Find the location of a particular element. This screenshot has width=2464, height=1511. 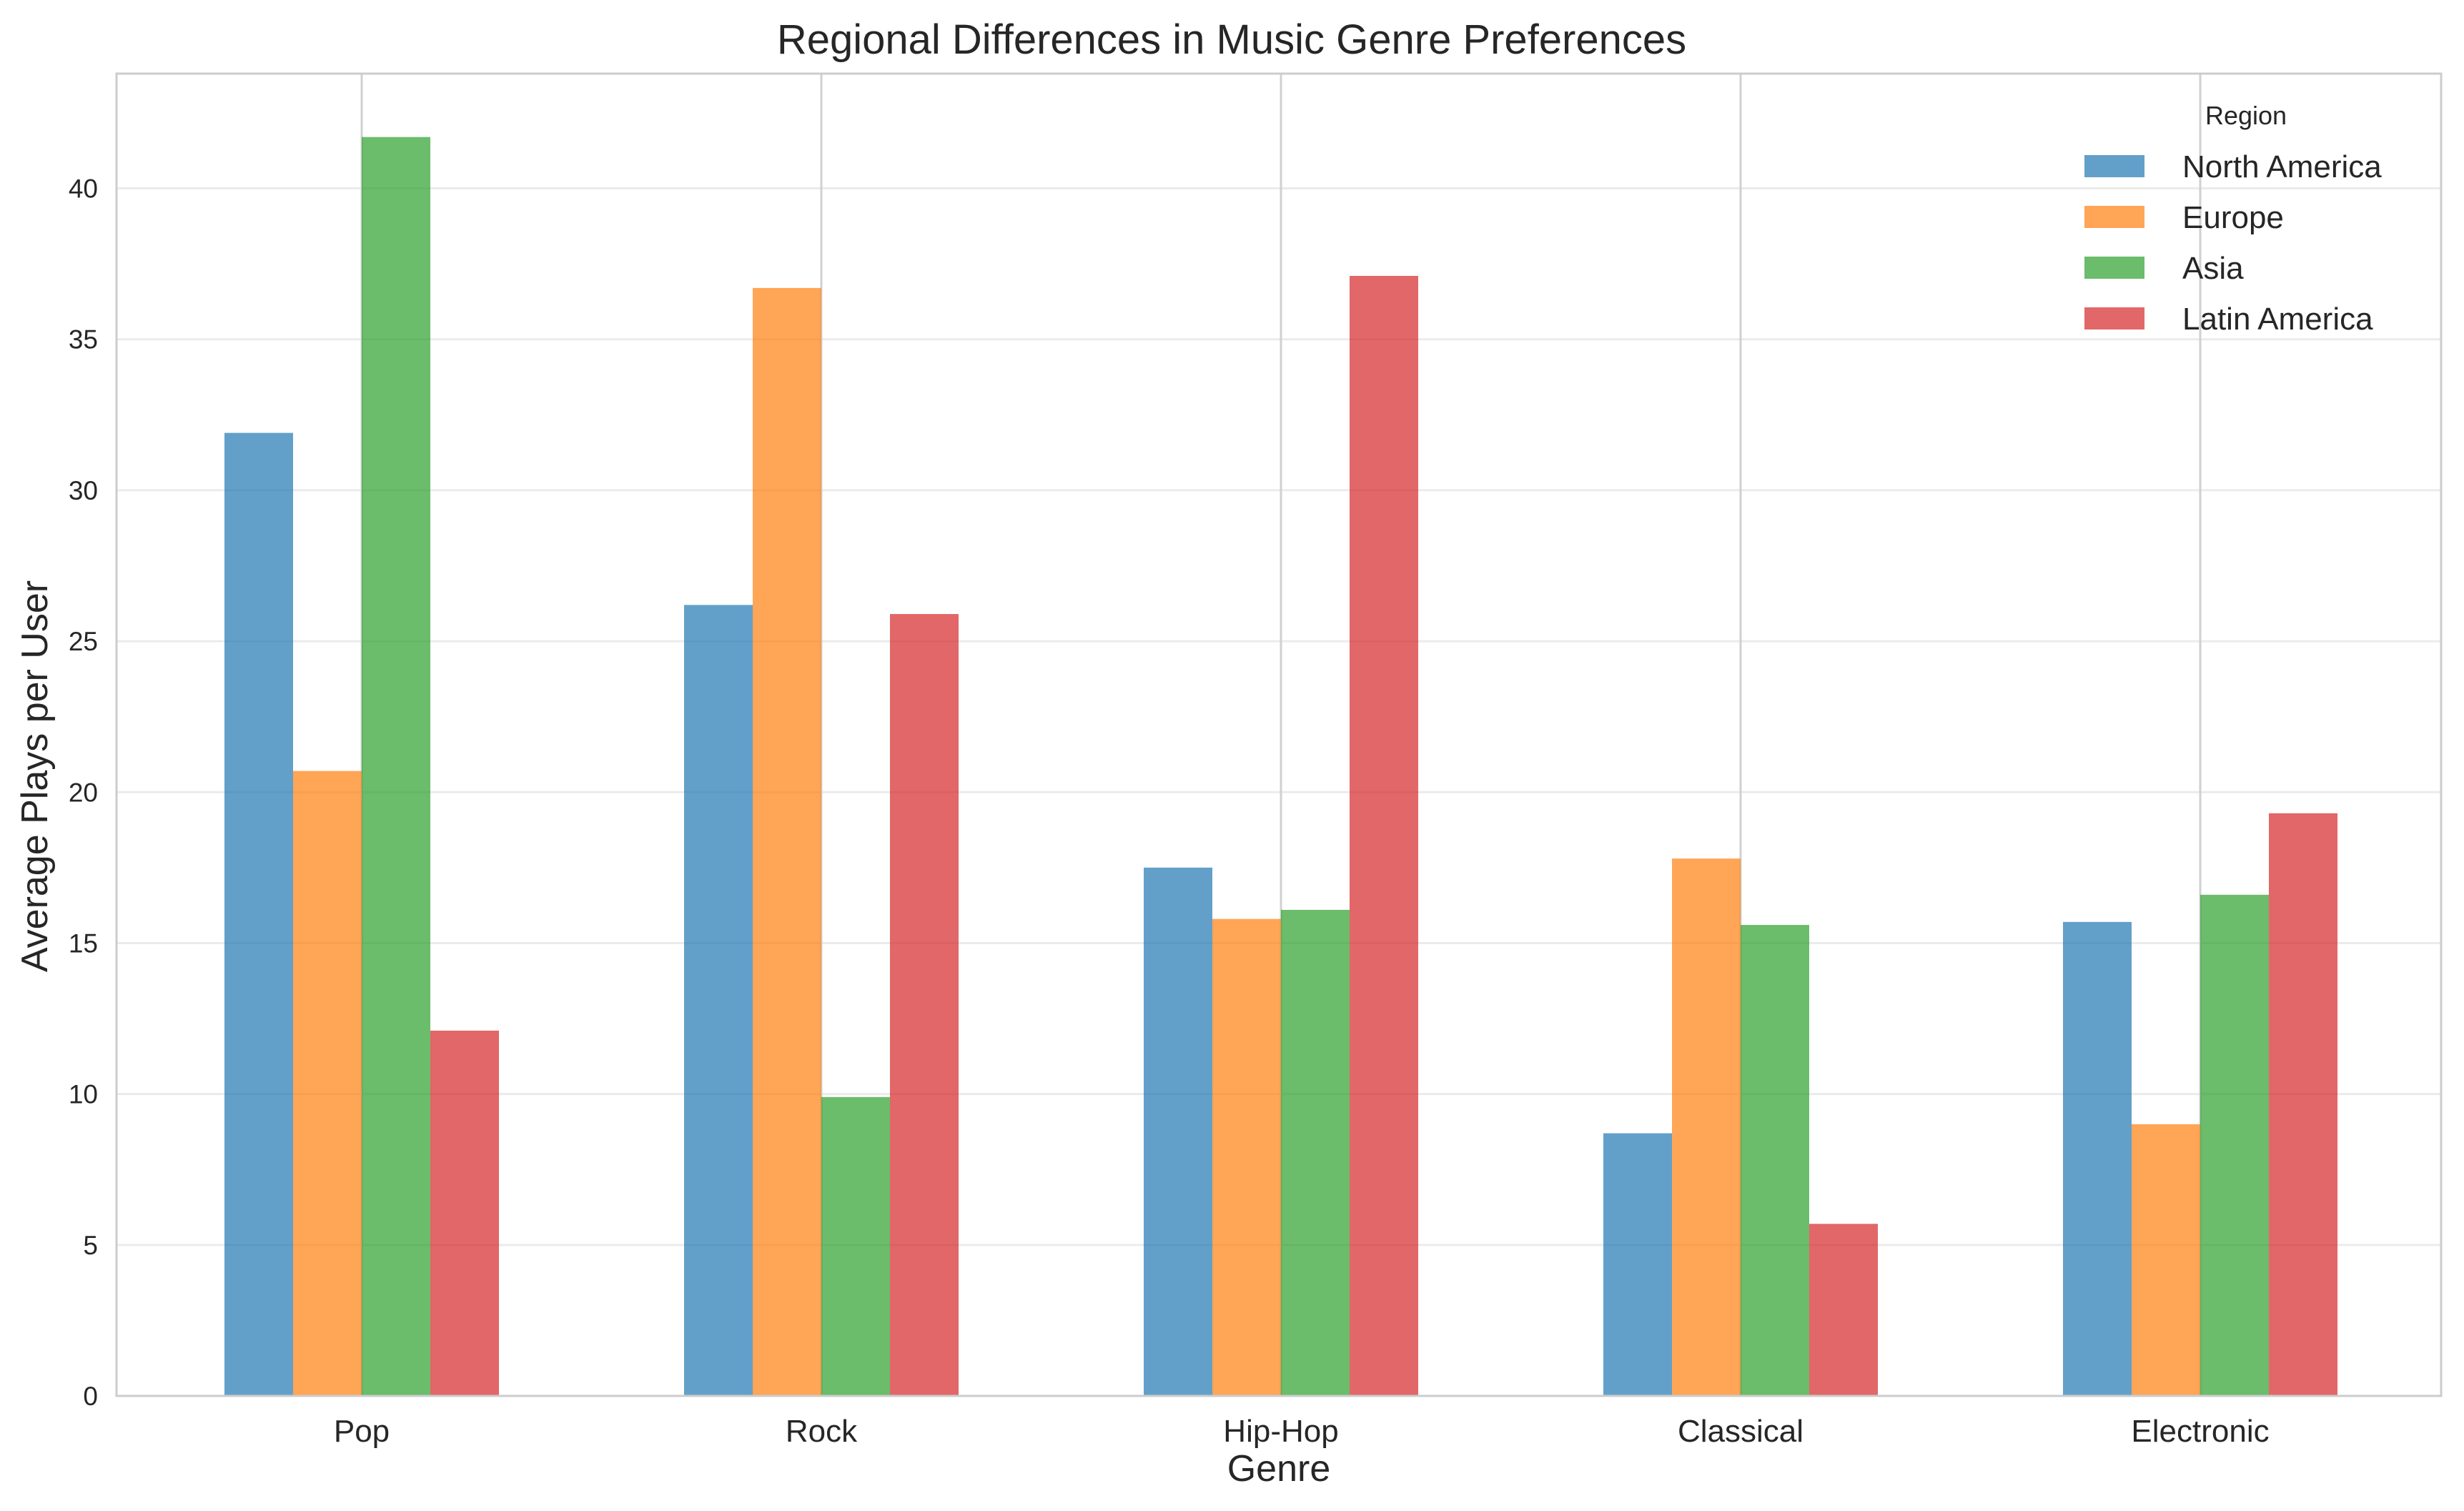

bar-north-america-classical is located at coordinates (1637, 1264).